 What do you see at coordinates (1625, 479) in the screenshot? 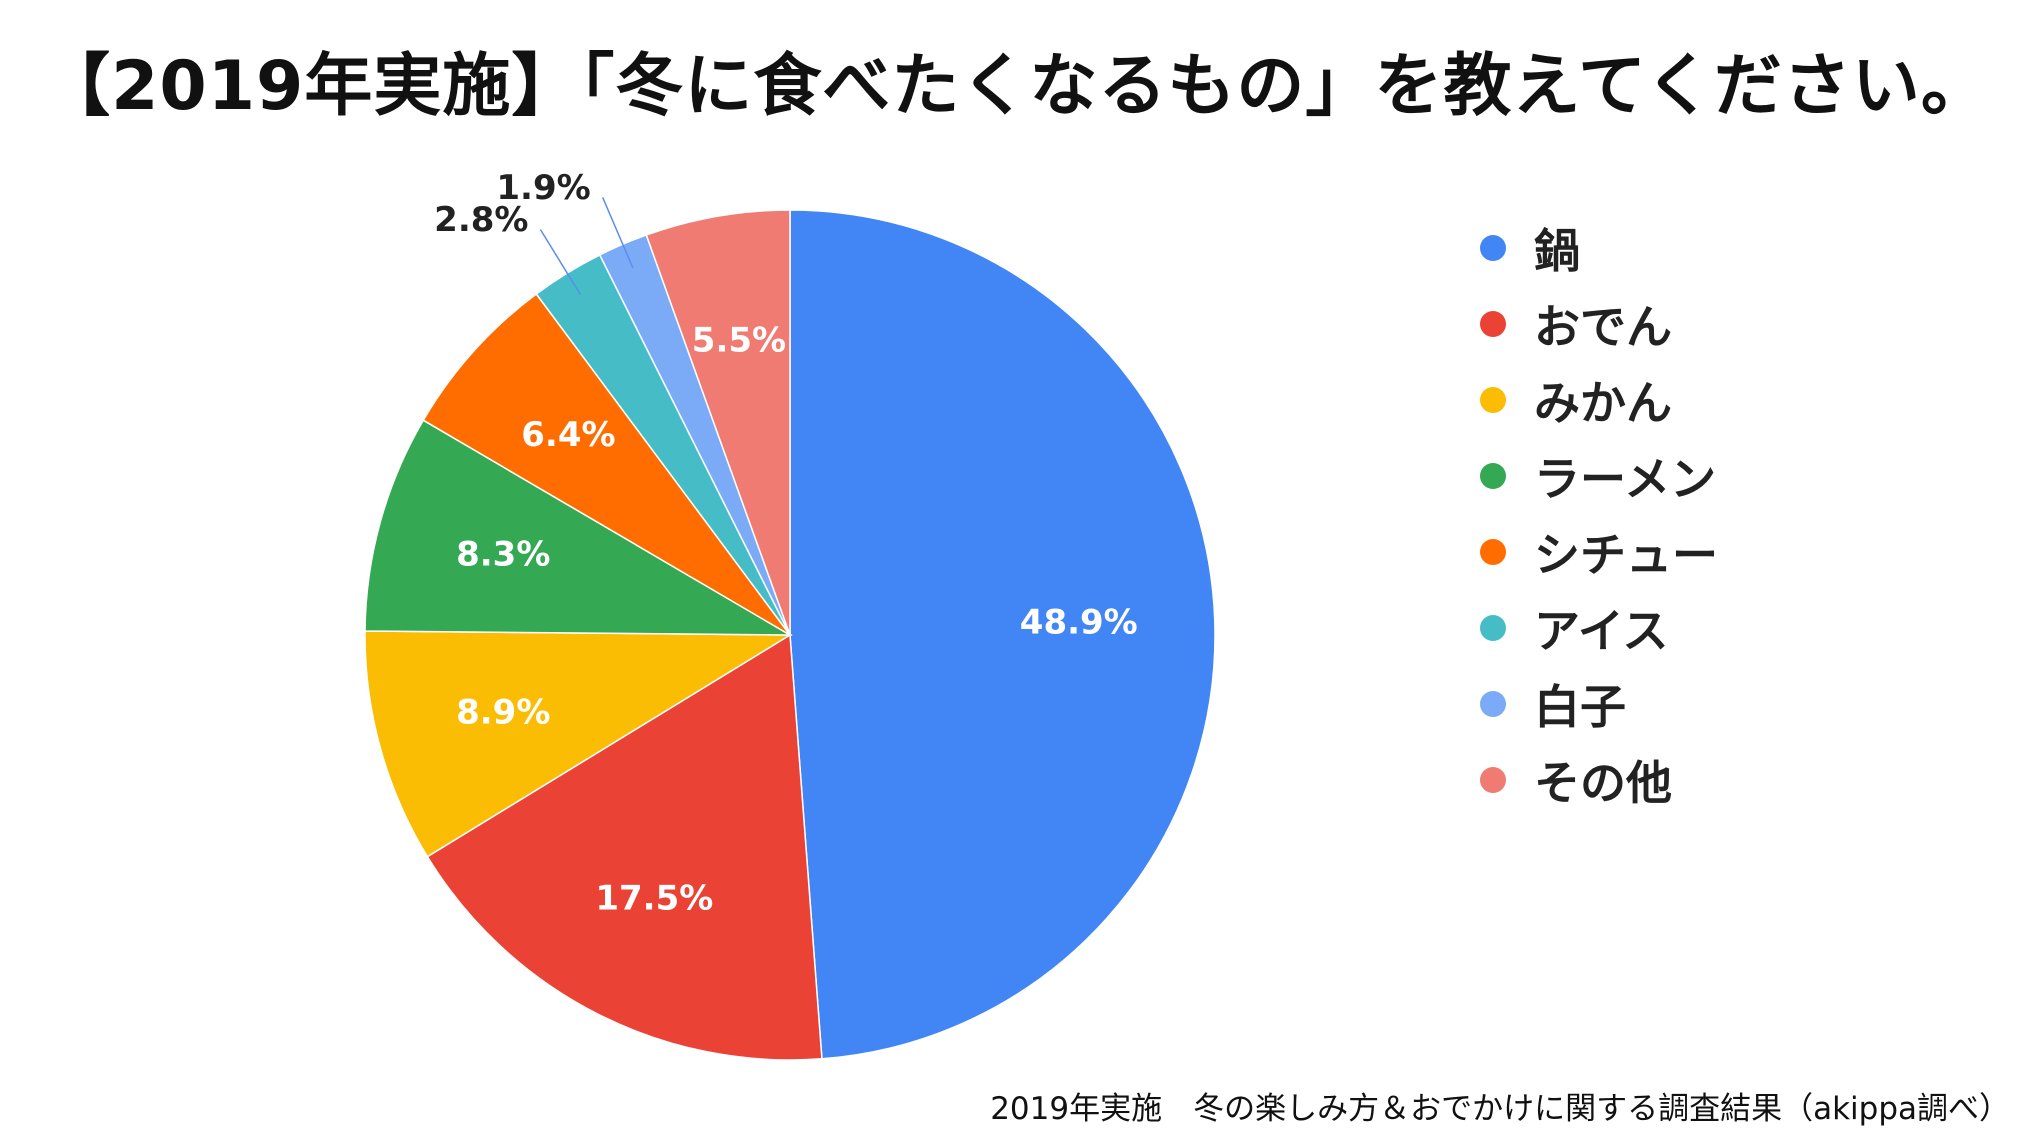
I see `legend-label: ラーメン` at bounding box center [1625, 479].